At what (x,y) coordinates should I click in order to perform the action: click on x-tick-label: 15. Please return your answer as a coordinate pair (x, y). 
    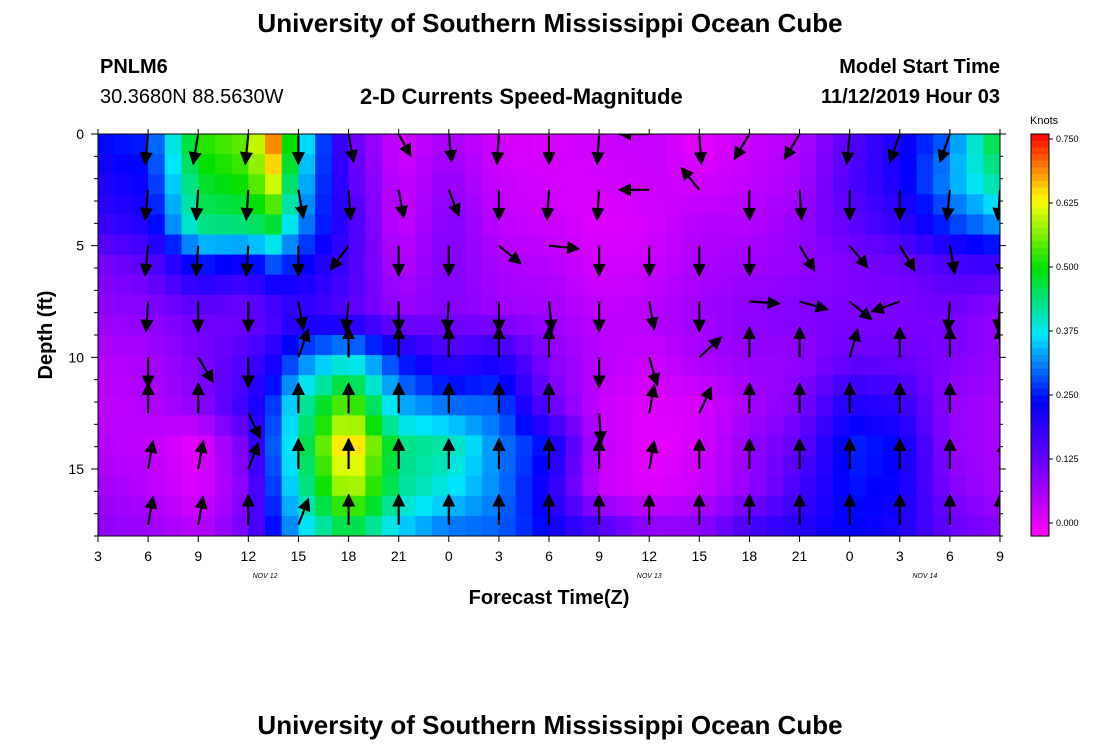
    Looking at the image, I should click on (299, 556).